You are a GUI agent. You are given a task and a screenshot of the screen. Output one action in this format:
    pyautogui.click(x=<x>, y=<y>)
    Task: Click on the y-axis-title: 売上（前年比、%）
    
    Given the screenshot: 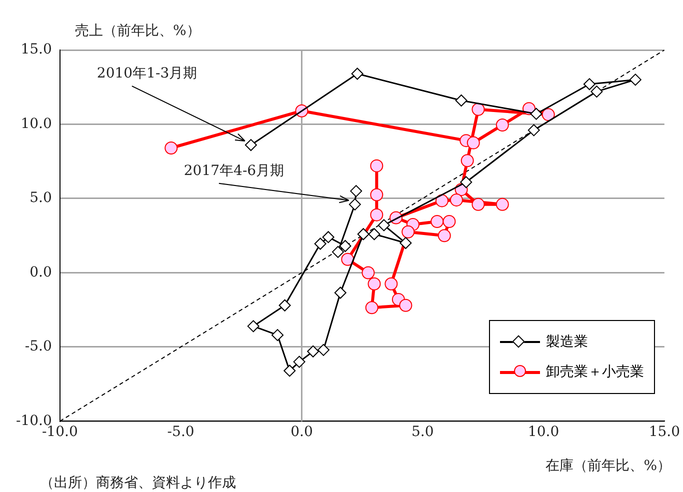 What is the action you would take?
    pyautogui.click(x=137, y=31)
    